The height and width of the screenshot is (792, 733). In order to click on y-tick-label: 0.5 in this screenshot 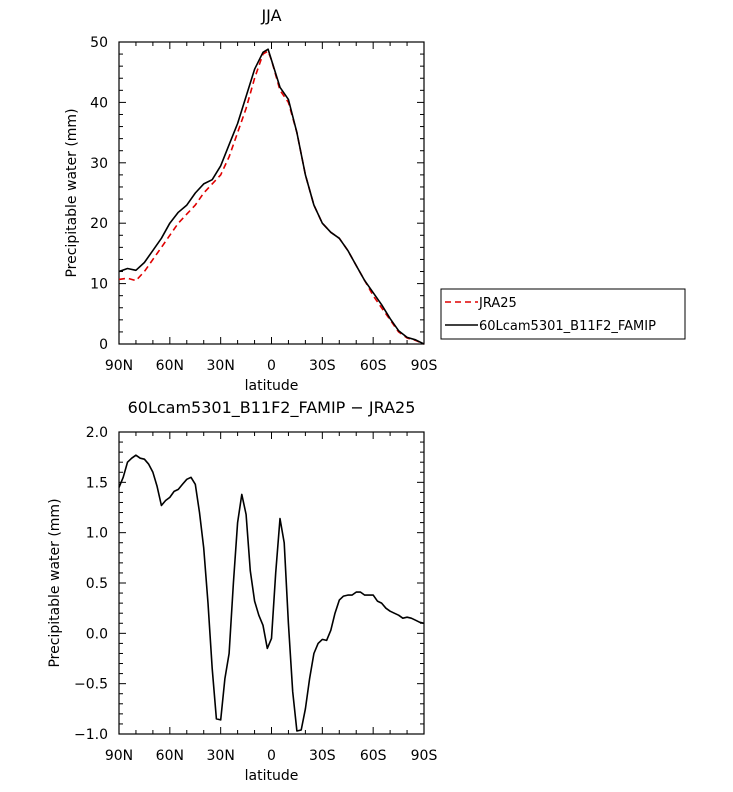, I will do `click(97, 584)`.